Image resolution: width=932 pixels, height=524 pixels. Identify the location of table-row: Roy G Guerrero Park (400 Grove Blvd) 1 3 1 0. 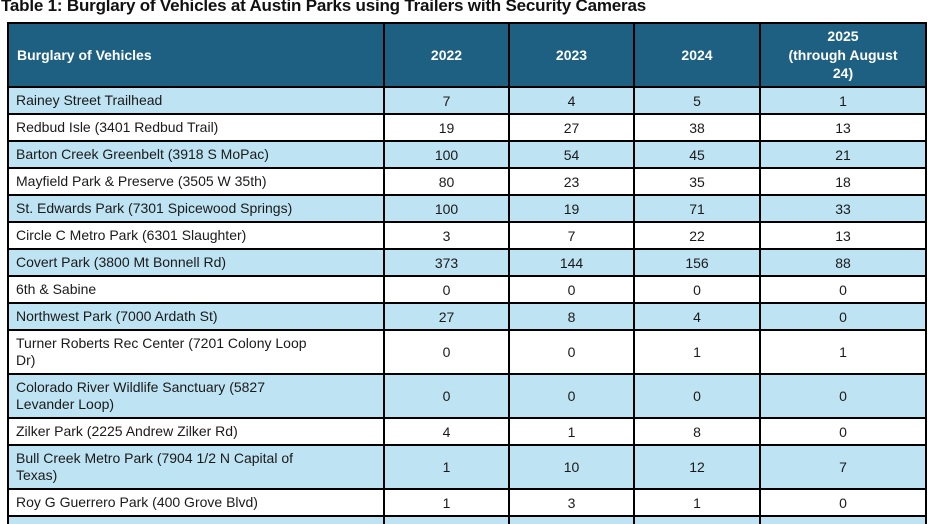
(467, 502).